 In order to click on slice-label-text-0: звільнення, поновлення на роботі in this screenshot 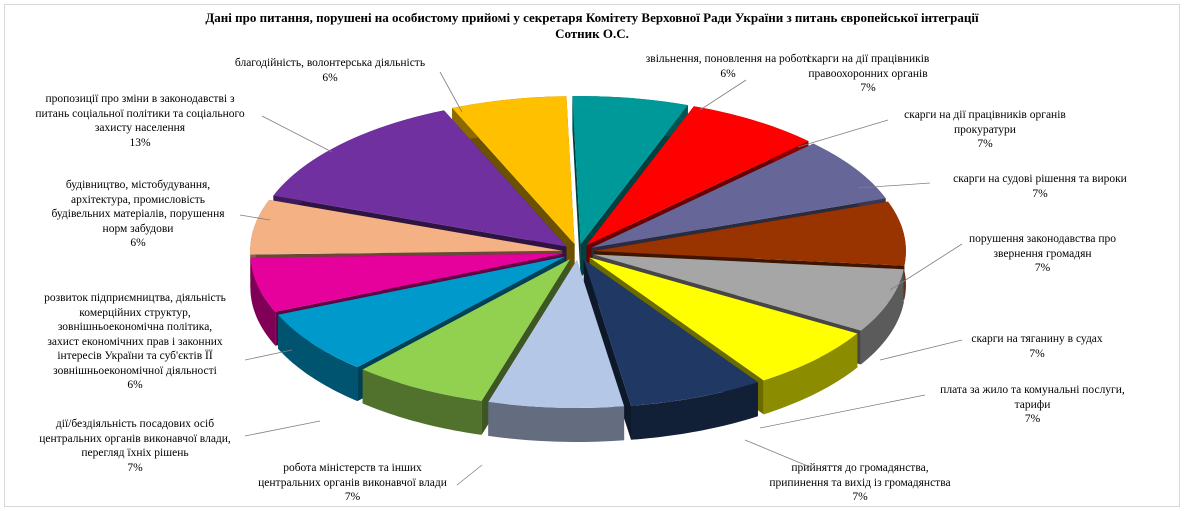, I will do `click(728, 59)`.